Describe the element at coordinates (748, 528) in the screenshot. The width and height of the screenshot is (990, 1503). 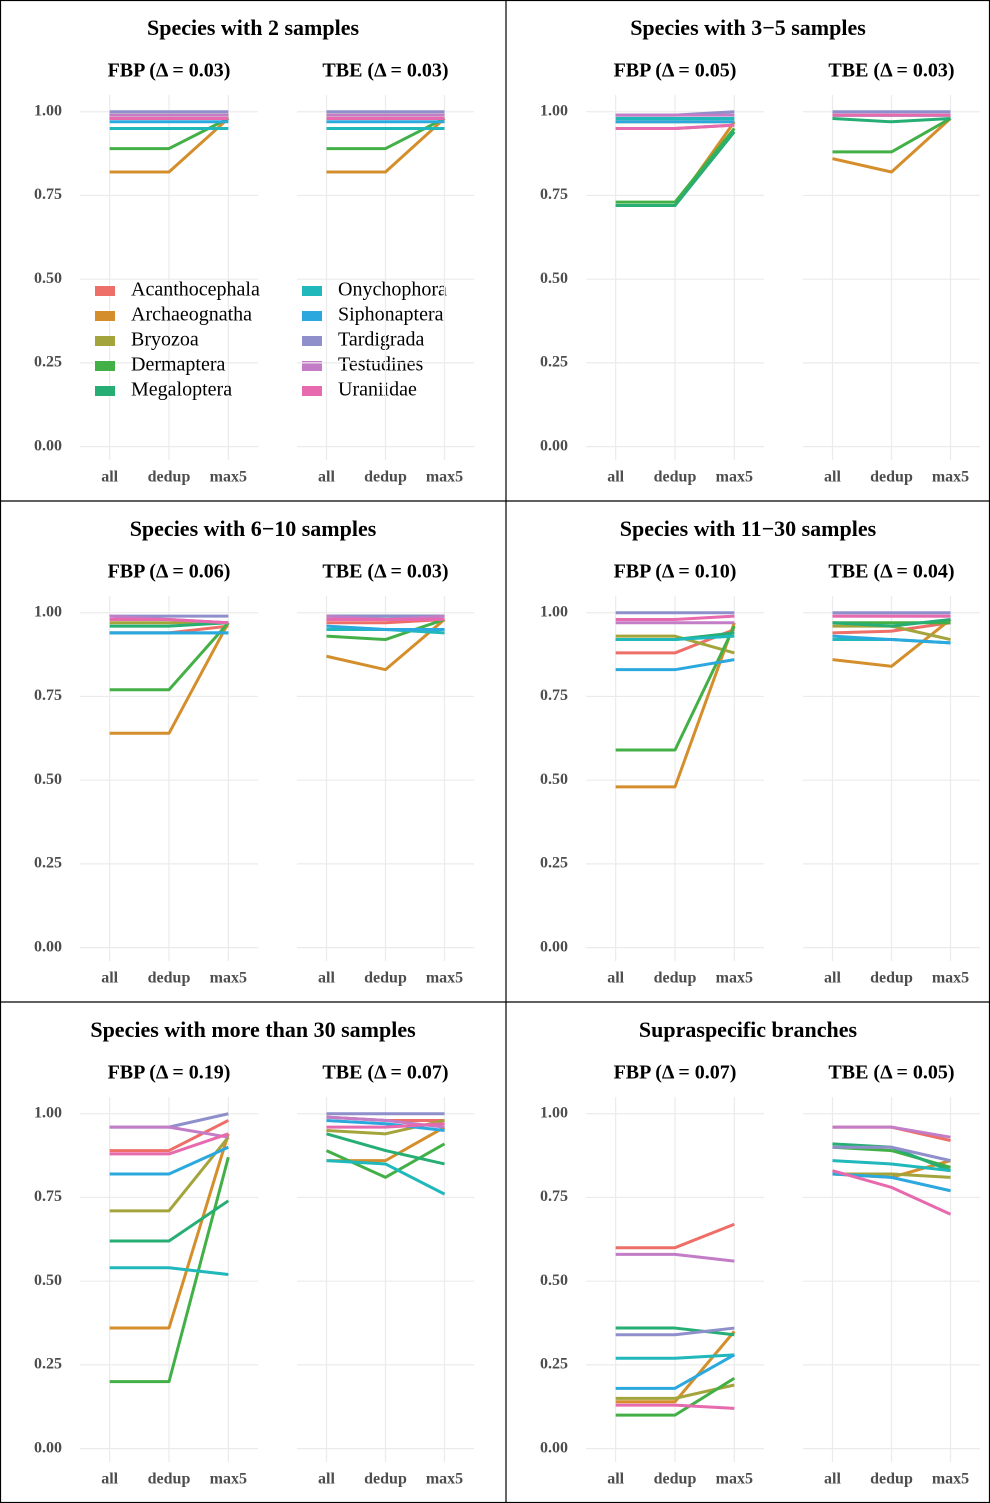
I see `panel-title: Species with 11−30 samples` at that location.